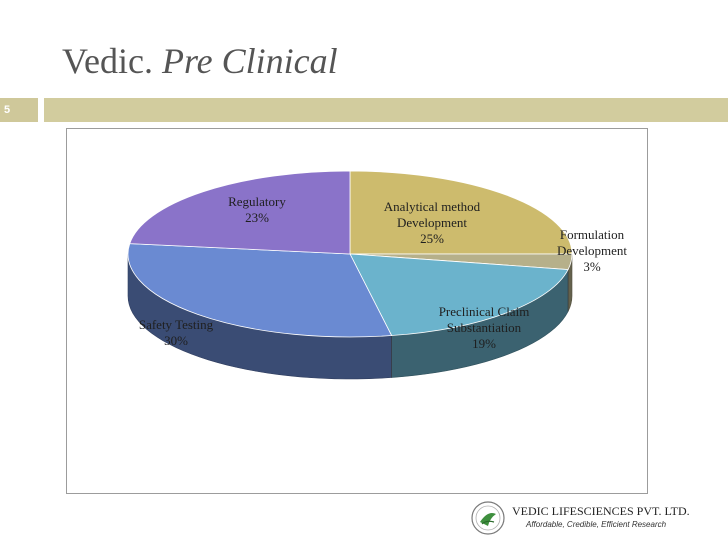 The width and height of the screenshot is (728, 546). Describe the element at coordinates (488, 518) in the screenshot. I see `company-logo-icon` at that location.